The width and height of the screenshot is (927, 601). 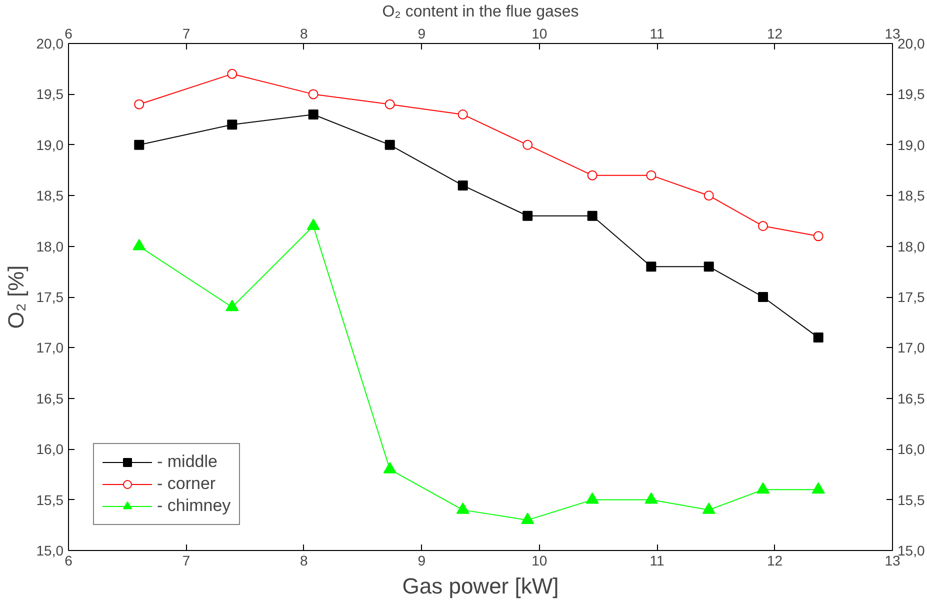 What do you see at coordinates (50, 449) in the screenshot?
I see `y-tick-label: 16,0` at bounding box center [50, 449].